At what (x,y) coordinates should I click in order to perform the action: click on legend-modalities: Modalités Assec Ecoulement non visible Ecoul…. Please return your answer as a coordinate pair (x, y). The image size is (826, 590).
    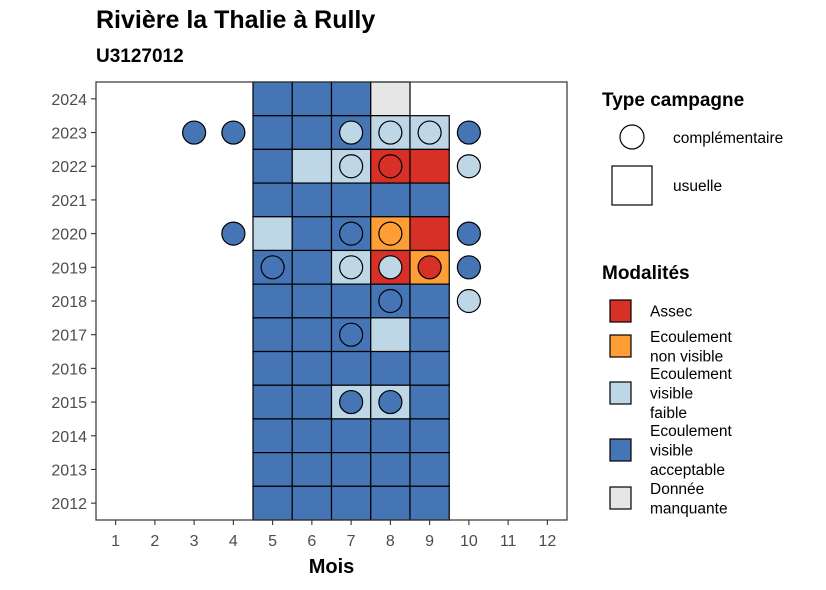
    Looking at the image, I should click on (667, 390).